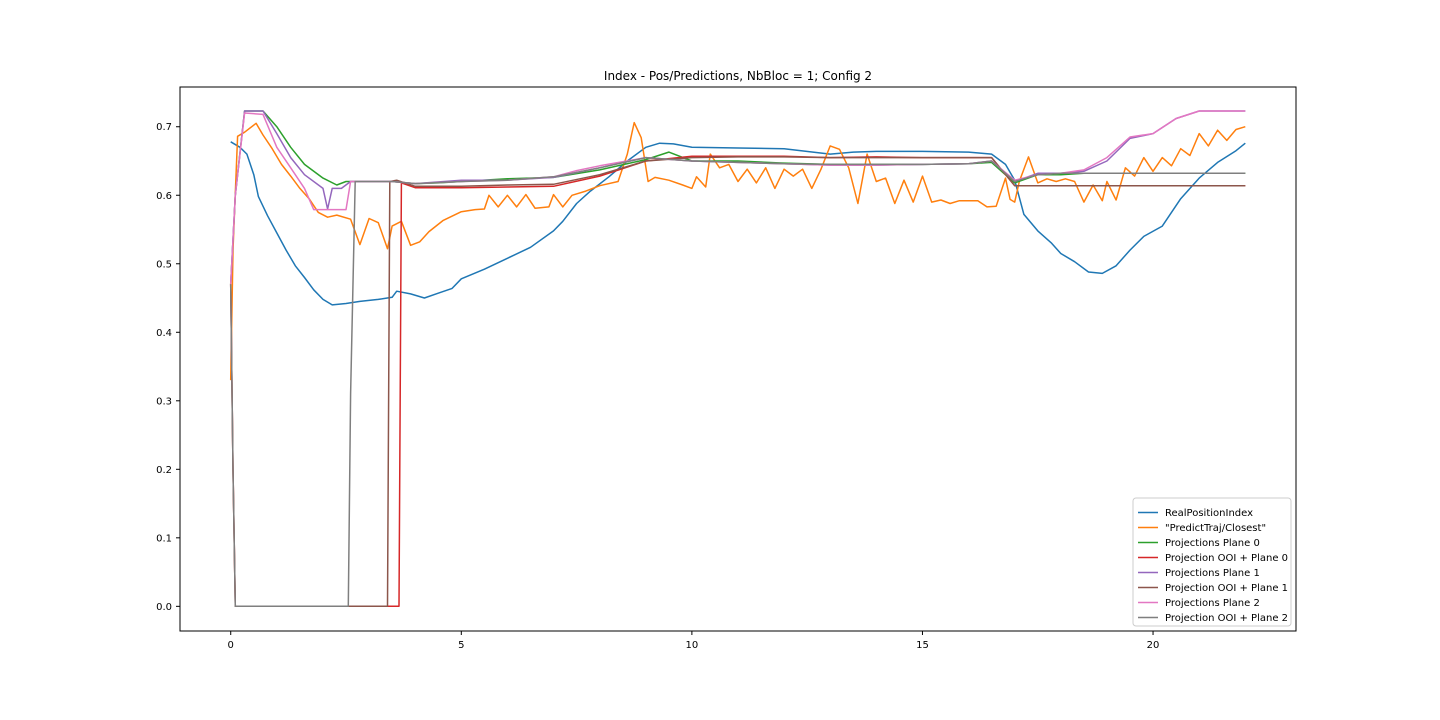  I want to click on y-tick-label-7: 0.7, so click(164, 127).